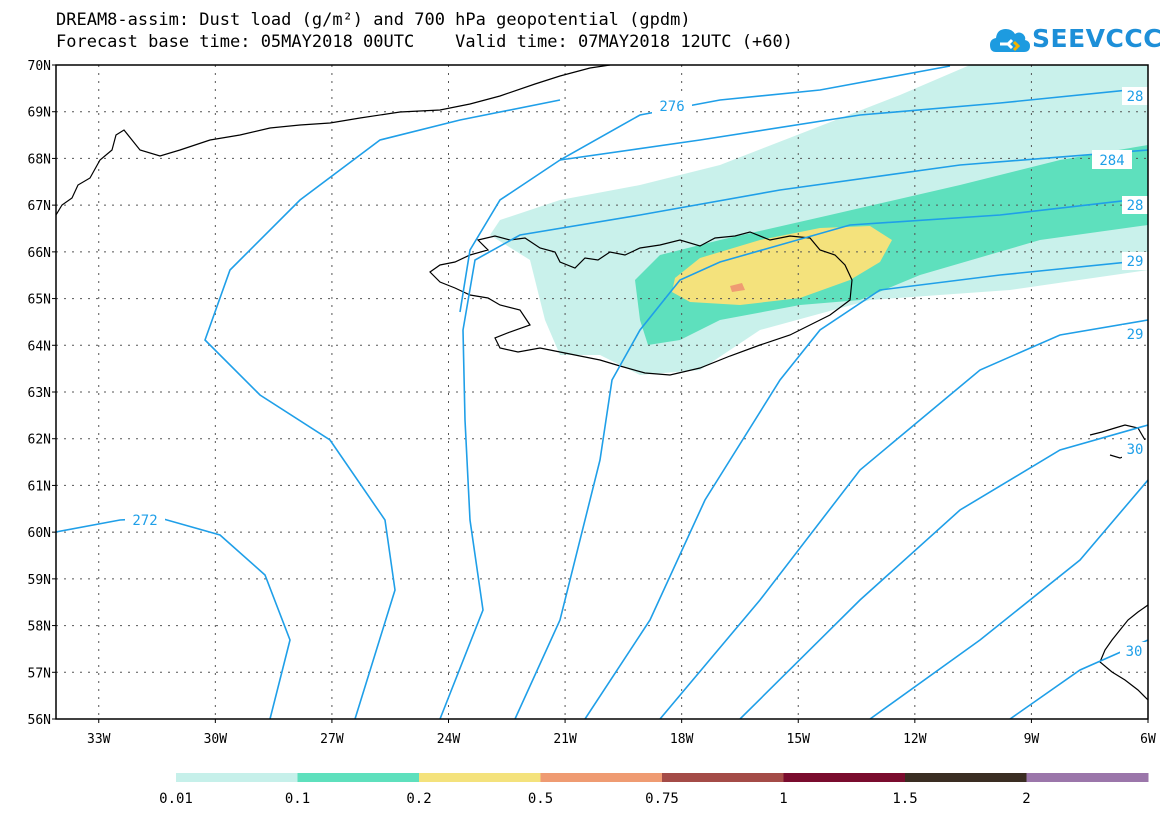 This screenshot has width=1175, height=815. I want to click on contour-label-30-a: 30, so click(1135, 450).